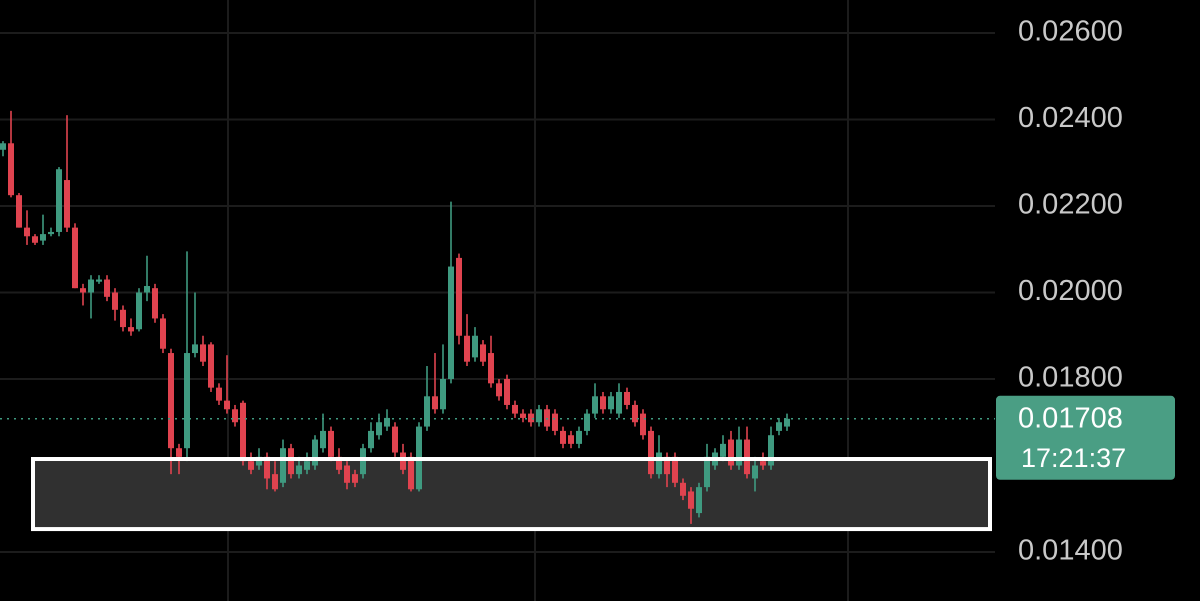 Image resolution: width=1200 pixels, height=601 pixels. What do you see at coordinates (1070, 118) in the screenshot?
I see `y-tick-label: 0.02400` at bounding box center [1070, 118].